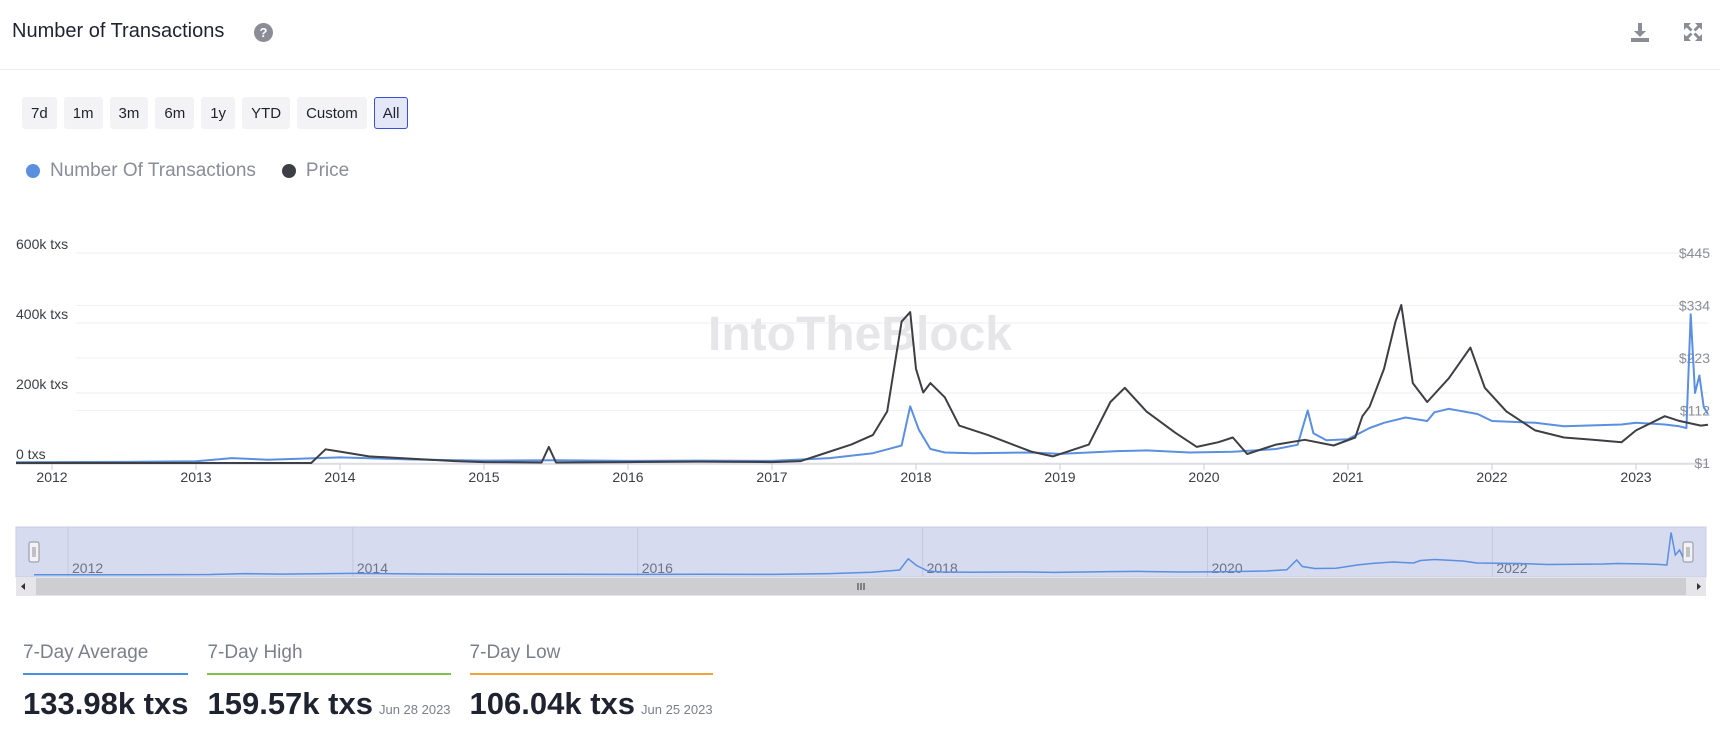 The height and width of the screenshot is (752, 1720). Describe the element at coordinates (771, 477) in the screenshot. I see `x-tick-label: 2017` at that location.